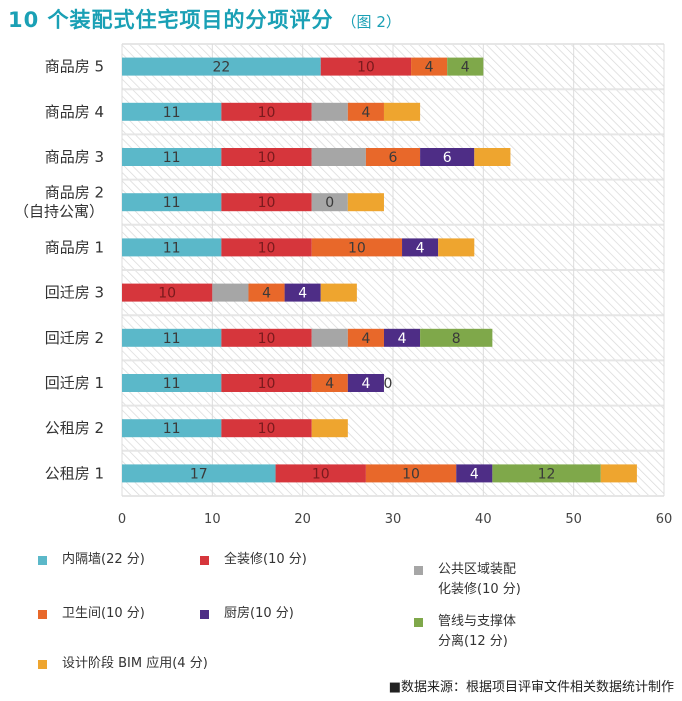 The height and width of the screenshot is (701, 682). I want to click on legend-item: 卫生间(10 分), so click(168, 626).